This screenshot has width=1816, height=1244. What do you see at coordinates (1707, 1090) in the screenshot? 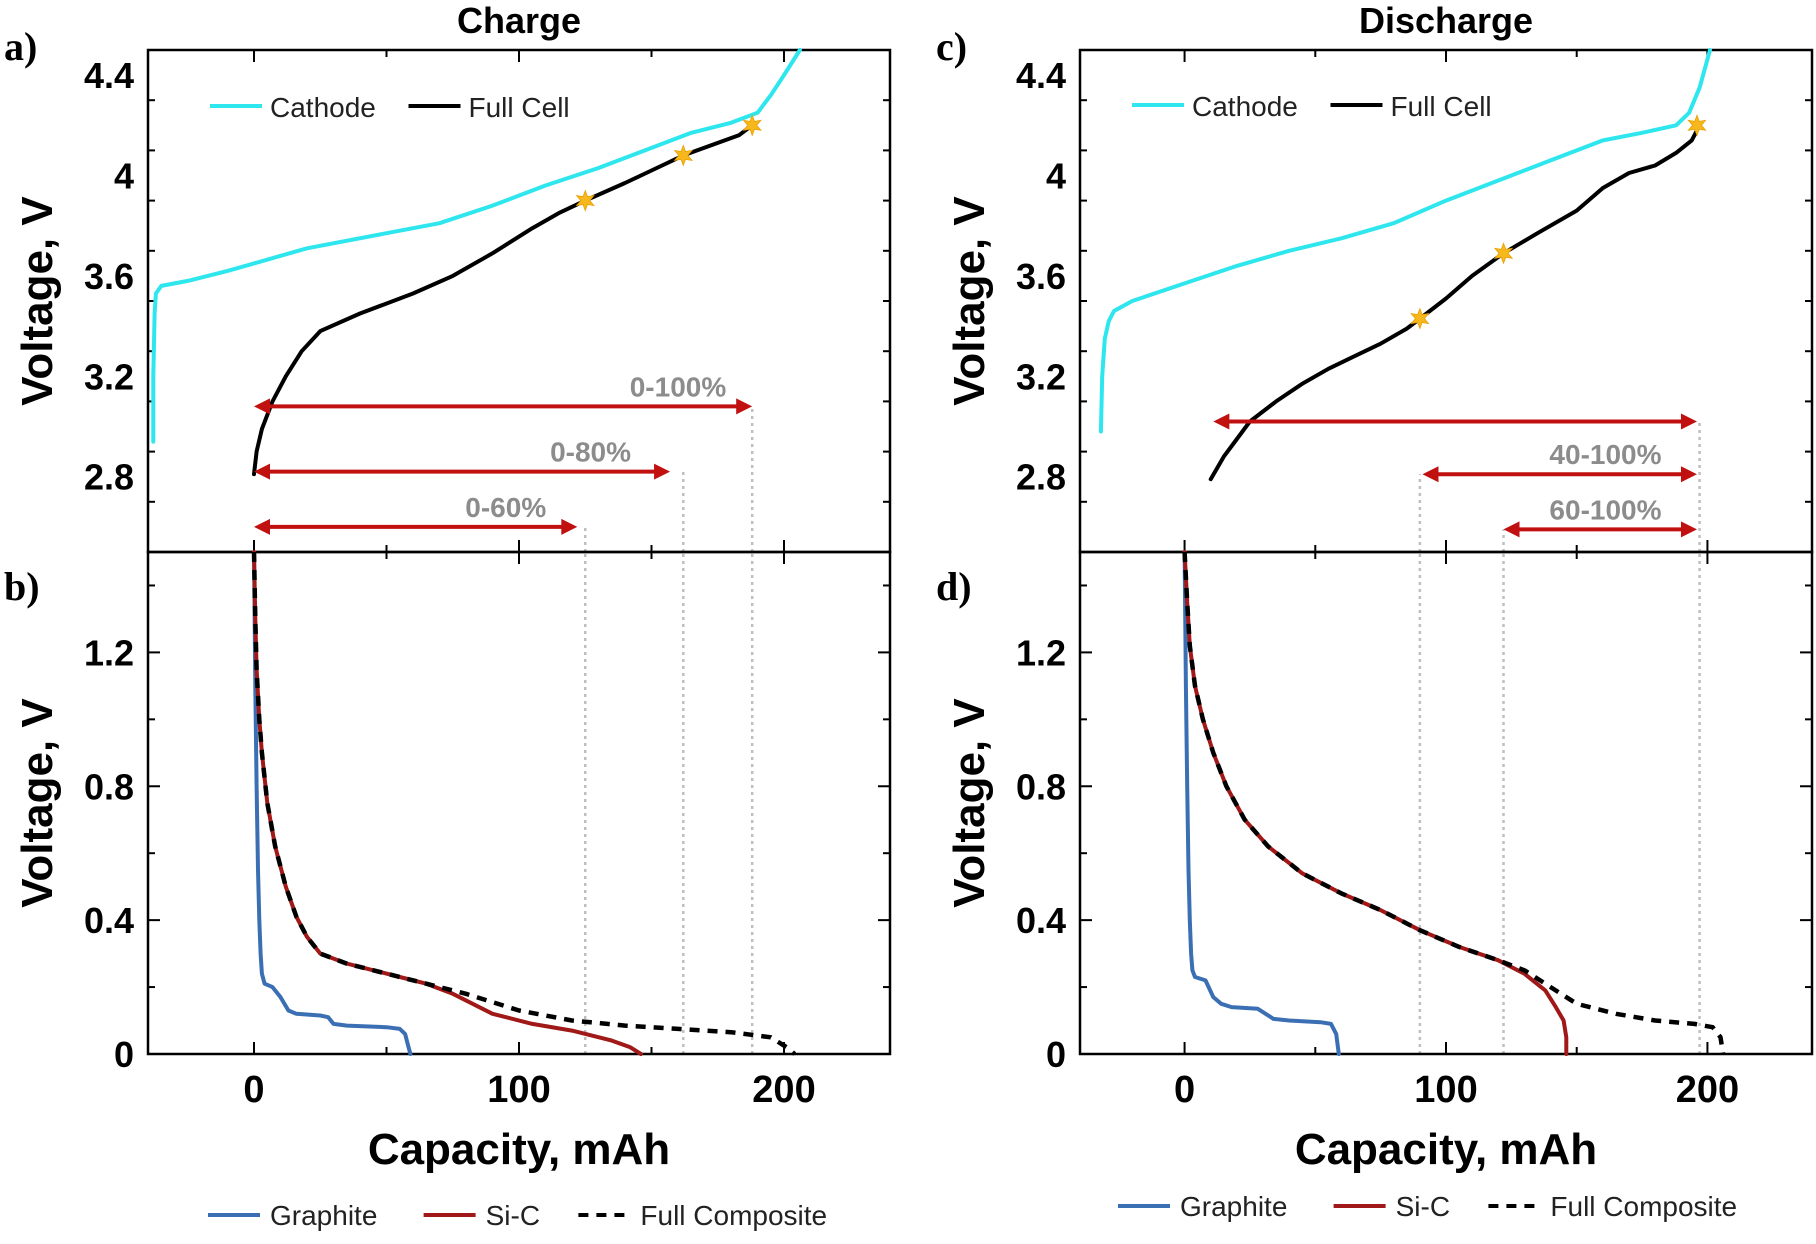
I see `x-tick-label-d: 200` at bounding box center [1707, 1090].